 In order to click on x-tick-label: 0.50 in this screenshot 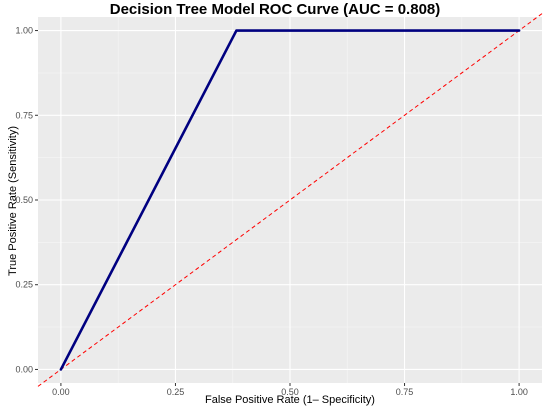, I will do `click(290, 392)`.